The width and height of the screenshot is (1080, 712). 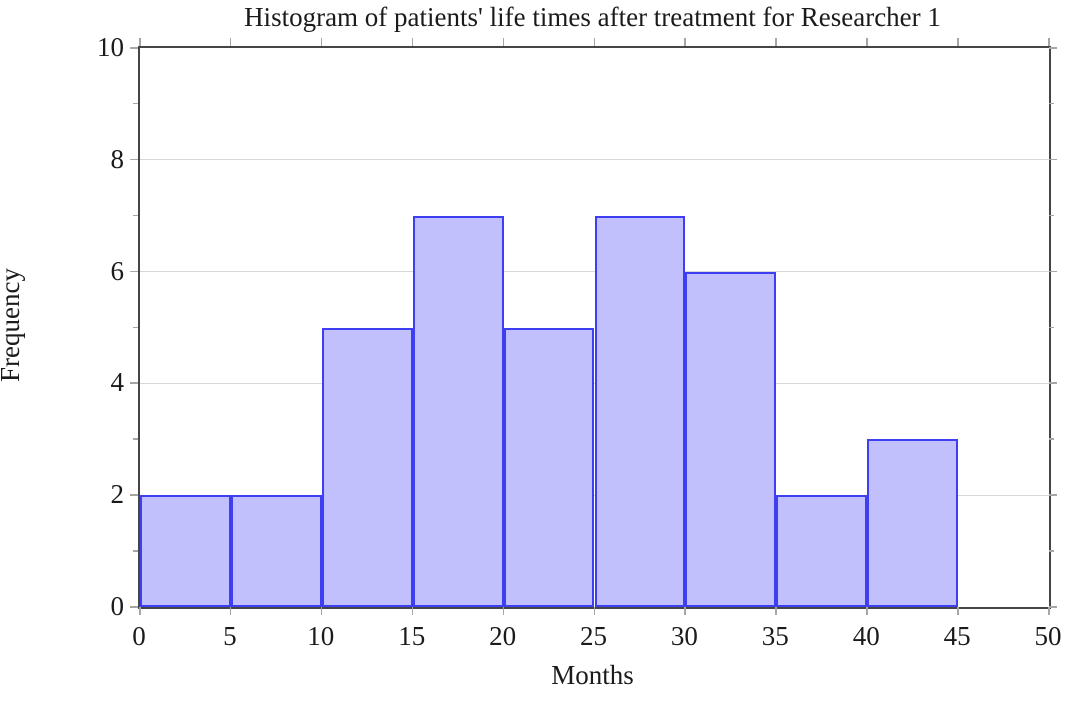 What do you see at coordinates (593, 636) in the screenshot?
I see `x-tick-label-25: 25` at bounding box center [593, 636].